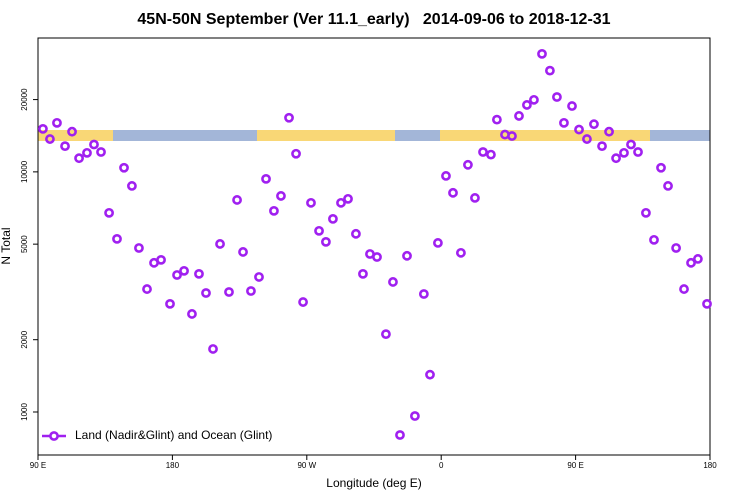  What do you see at coordinates (24, 244) in the screenshot?
I see `y-tick-label: 5000` at bounding box center [24, 244].